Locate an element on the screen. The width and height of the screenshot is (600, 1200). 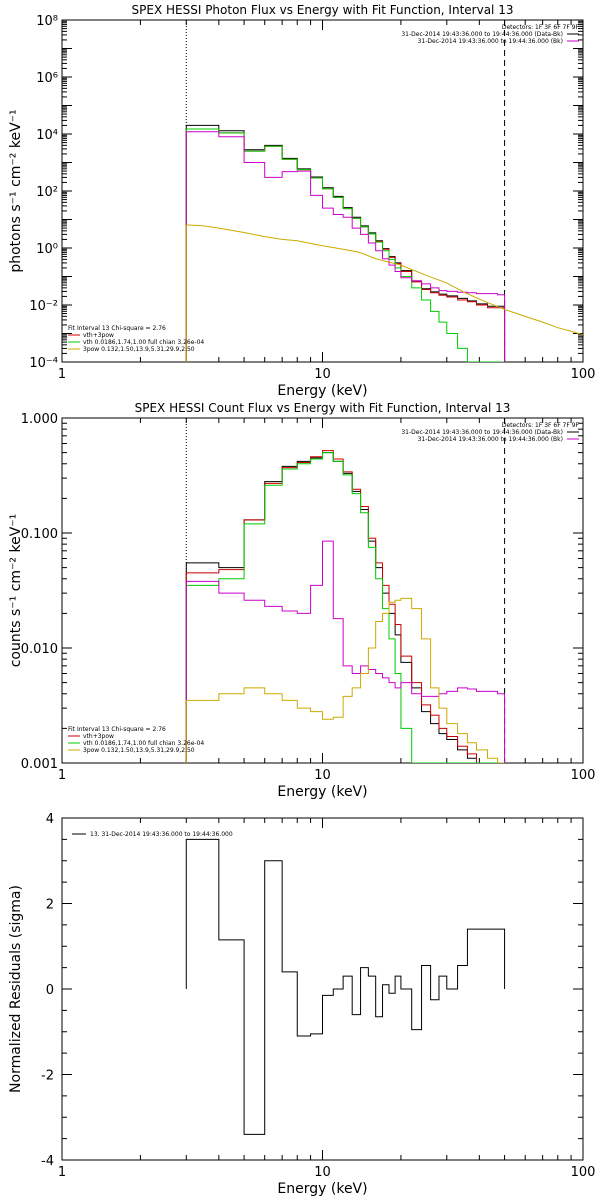
y-tick-label: -4 is located at coordinates (47, 1161).